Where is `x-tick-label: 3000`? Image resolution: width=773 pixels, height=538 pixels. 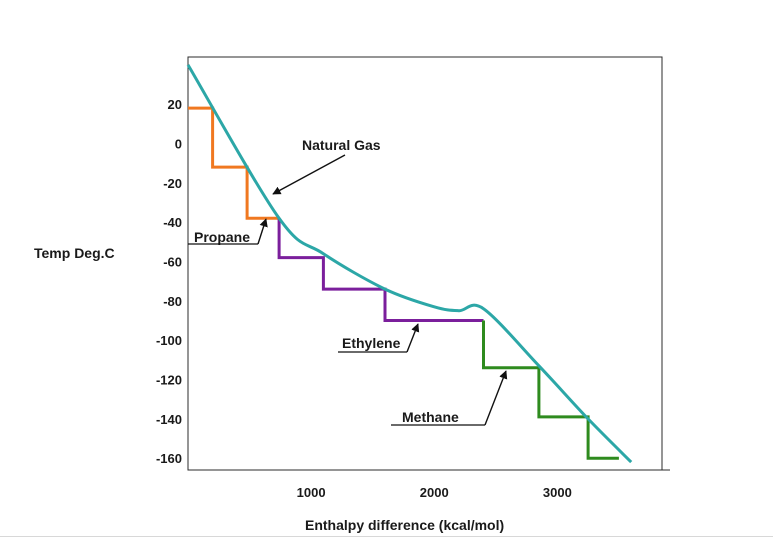 x-tick-label: 3000 is located at coordinates (557, 492).